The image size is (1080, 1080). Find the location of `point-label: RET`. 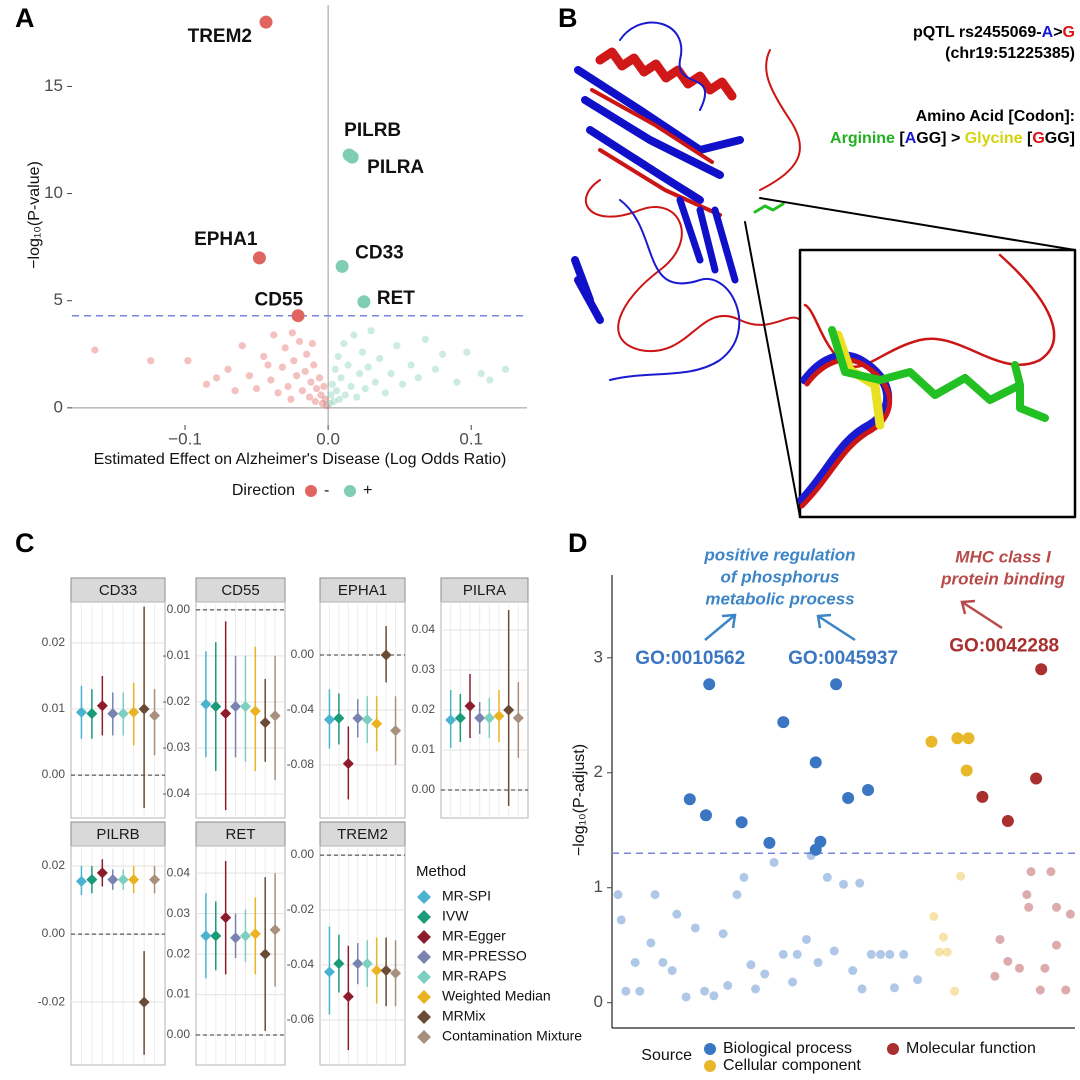

point-label: RET is located at coordinates (396, 298).